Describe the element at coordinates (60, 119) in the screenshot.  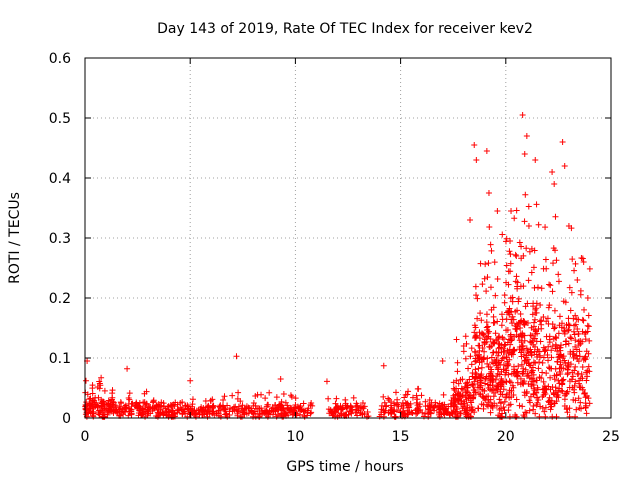
I see `y-tick-label: 0.5` at that location.